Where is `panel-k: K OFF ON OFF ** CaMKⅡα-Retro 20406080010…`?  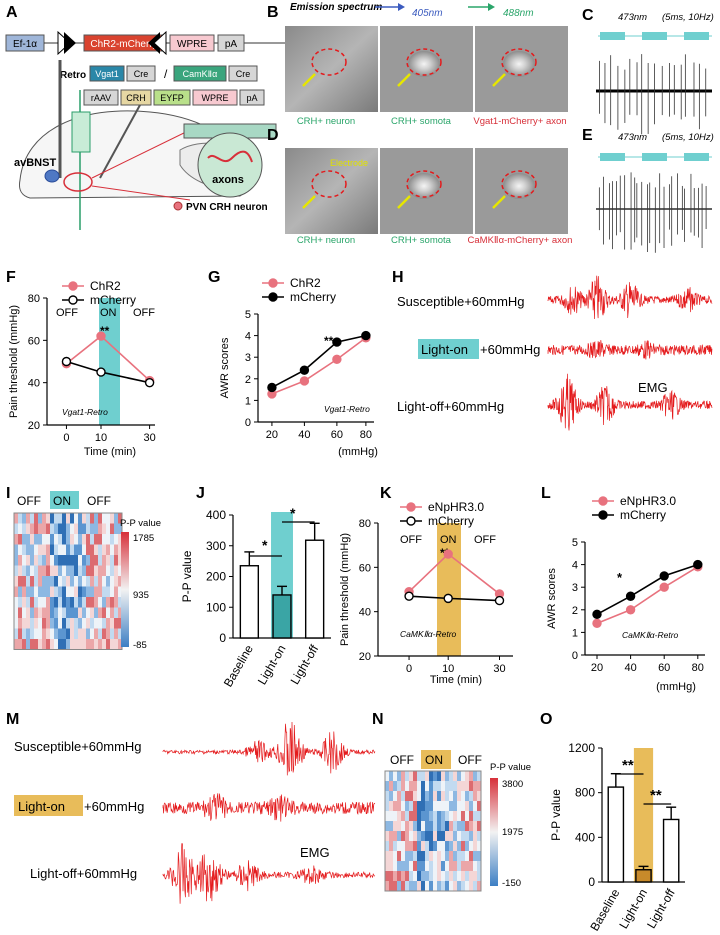 panel-k: K OFF ON OFF ** CaMKⅡα-Retro 20406080010… is located at coordinates (426, 585).